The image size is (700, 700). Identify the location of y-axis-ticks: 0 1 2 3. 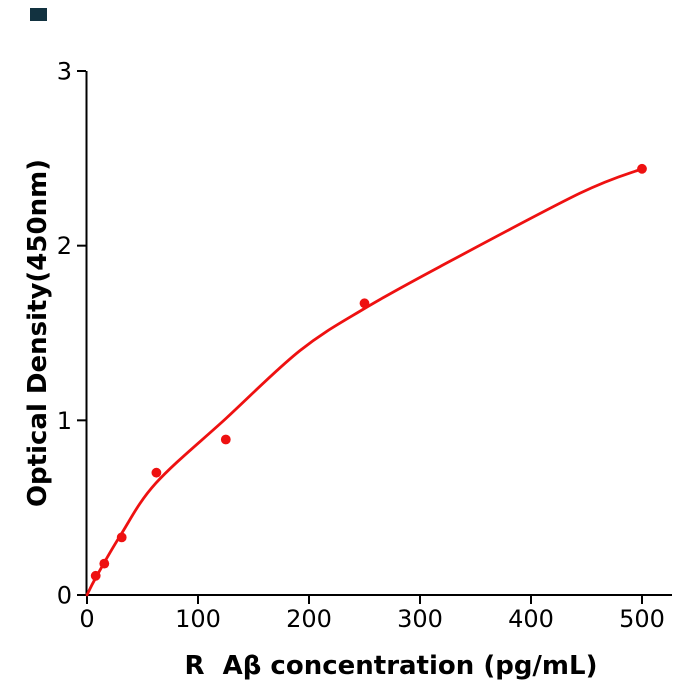
(71, 333).